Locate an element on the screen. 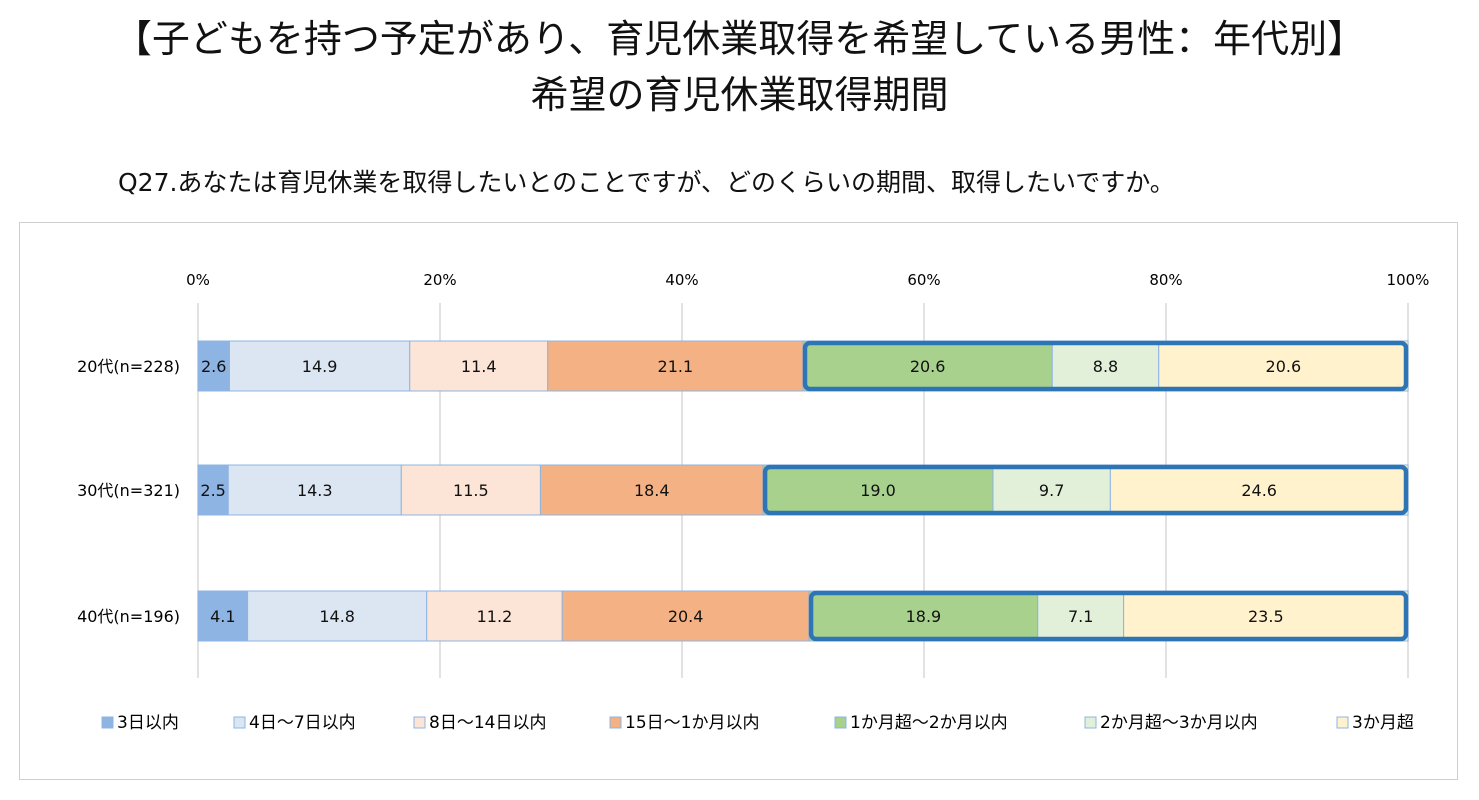  data-label: 21.1 is located at coordinates (676, 366).